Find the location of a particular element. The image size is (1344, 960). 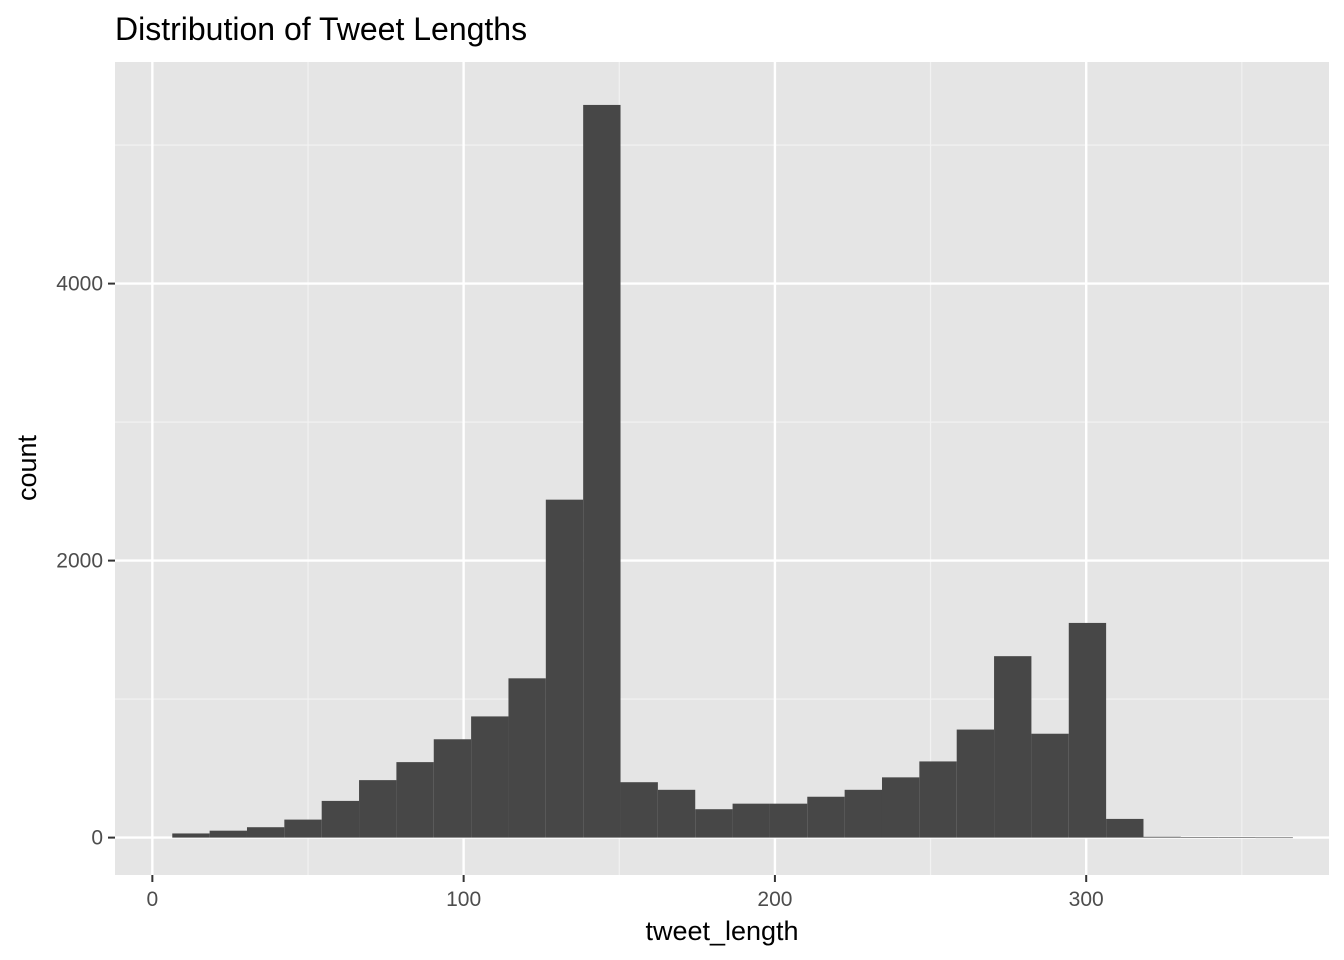

chart-title: Distribution of Tweet Lengths is located at coordinates (321, 29).